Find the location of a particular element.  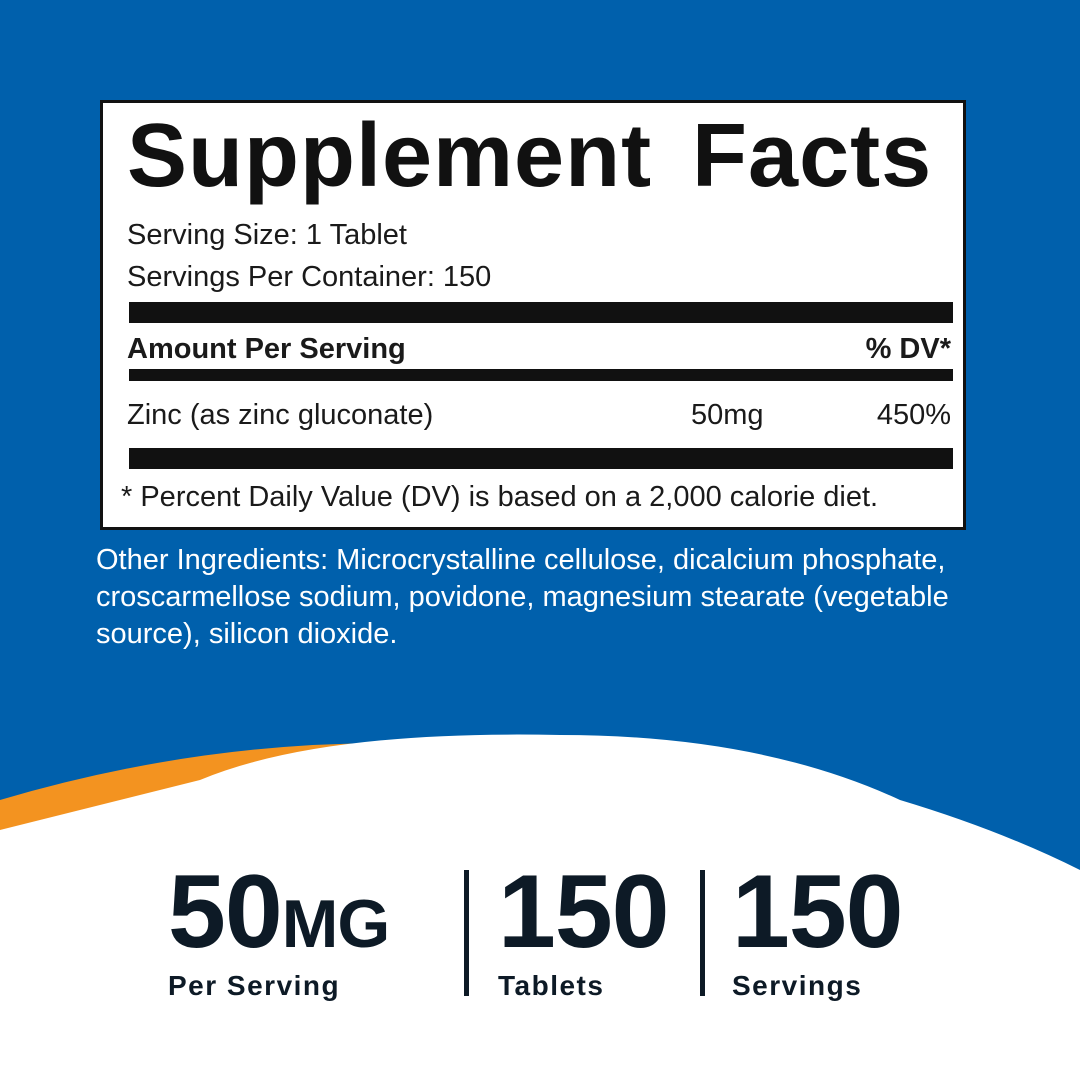

divider-medium is located at coordinates (541, 375).